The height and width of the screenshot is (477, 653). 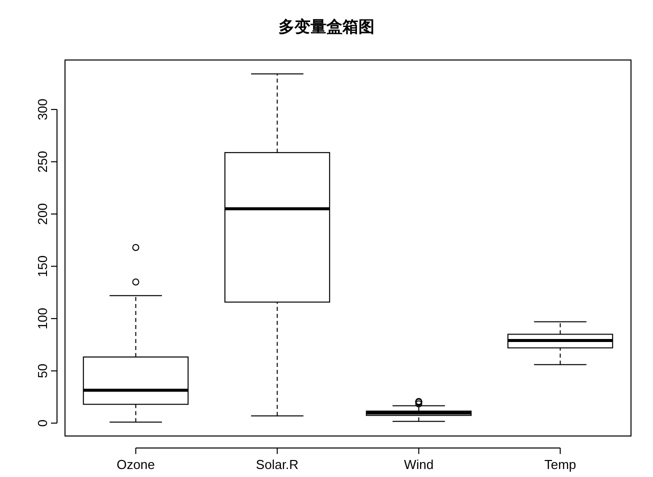 I want to click on y-tick-label: 100, so click(x=42, y=319).